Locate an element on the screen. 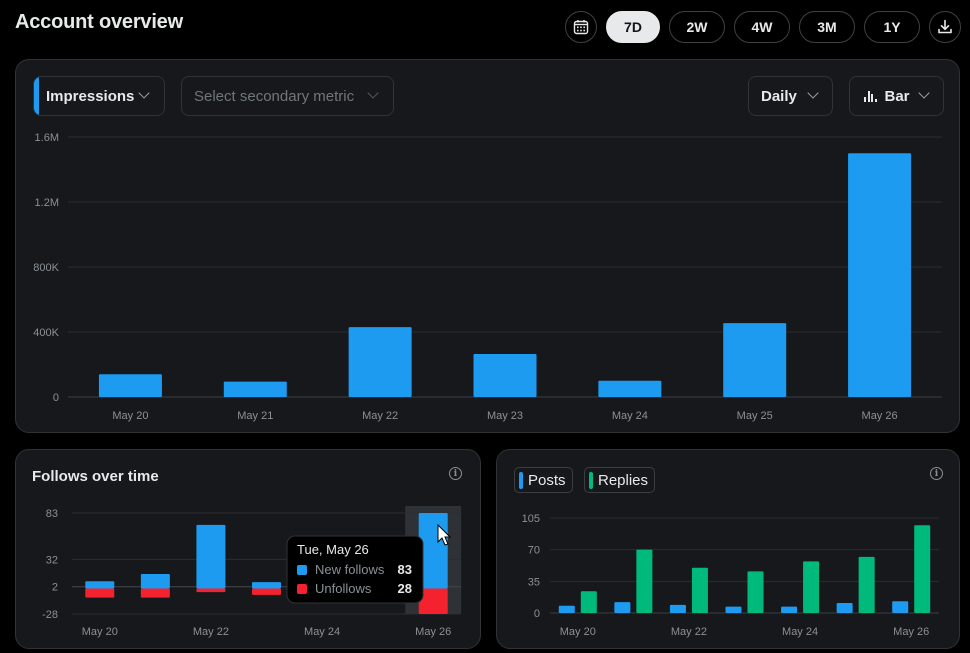  primary-metric-label: Impressions is located at coordinates (90, 96).